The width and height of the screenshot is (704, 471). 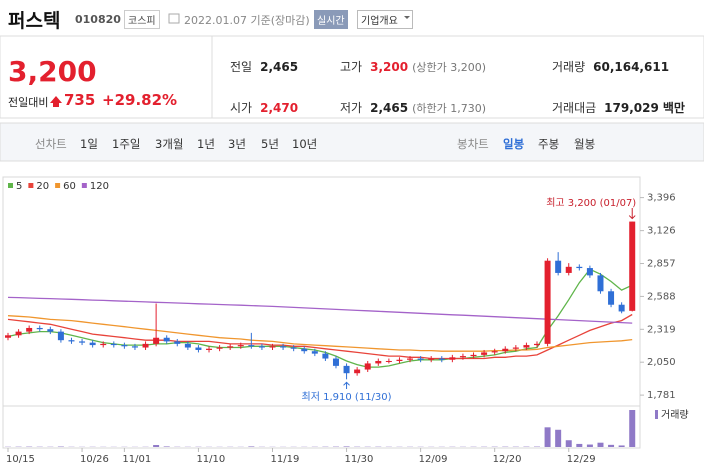 What do you see at coordinates (34, 21) in the screenshot?
I see `stock-name: 퍼스텍` at bounding box center [34, 21].